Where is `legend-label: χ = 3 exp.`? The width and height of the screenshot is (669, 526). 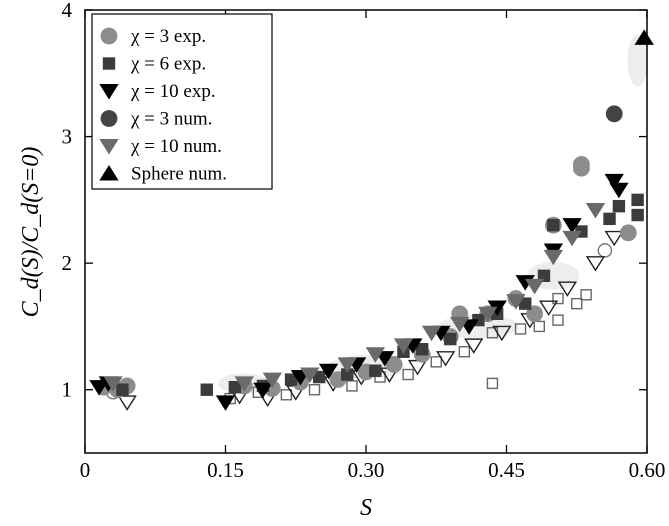 legend-label: χ = 3 exp. is located at coordinates (168, 36).